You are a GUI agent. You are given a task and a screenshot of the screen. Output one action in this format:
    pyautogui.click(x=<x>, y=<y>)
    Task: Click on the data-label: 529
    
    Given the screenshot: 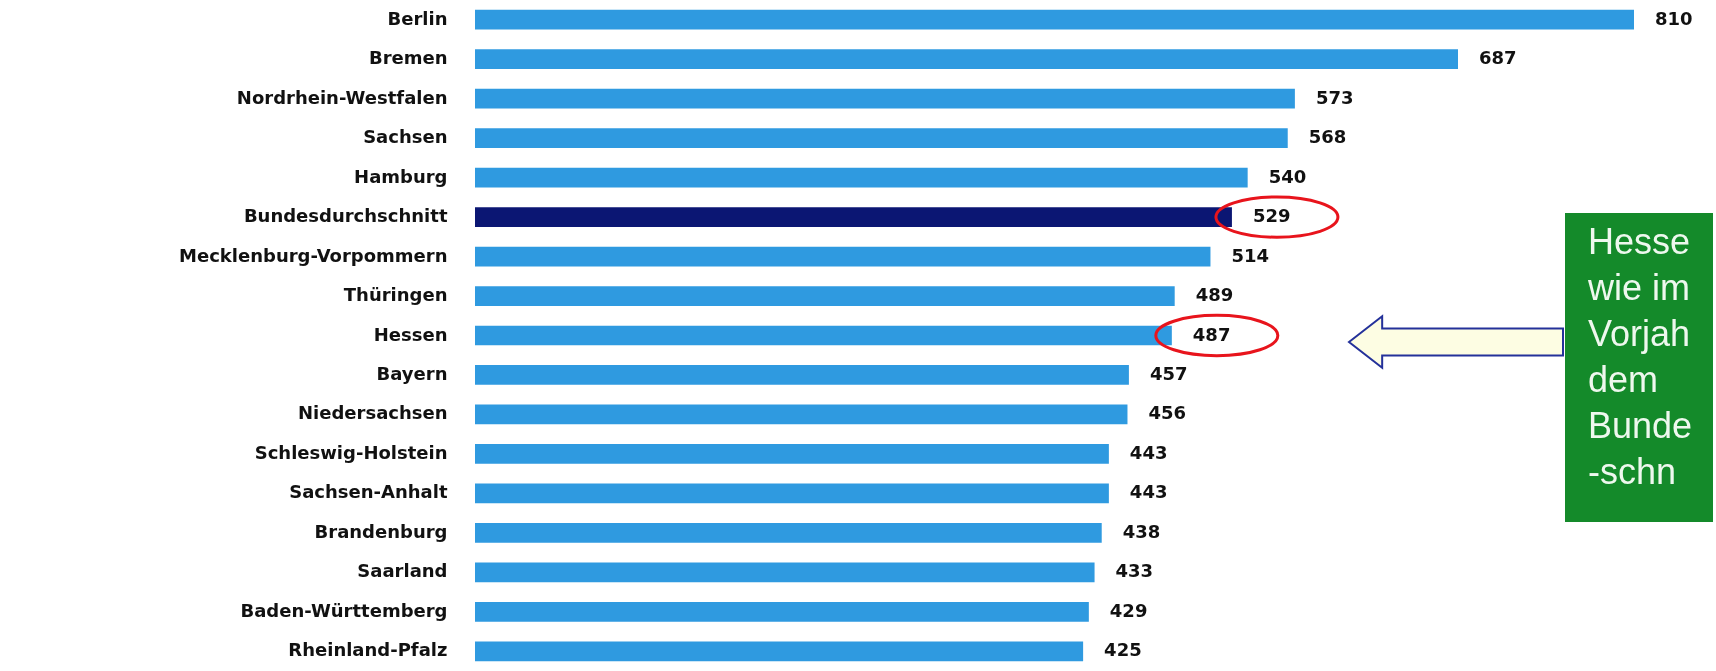 What is the action you would take?
    pyautogui.click(x=1271, y=216)
    